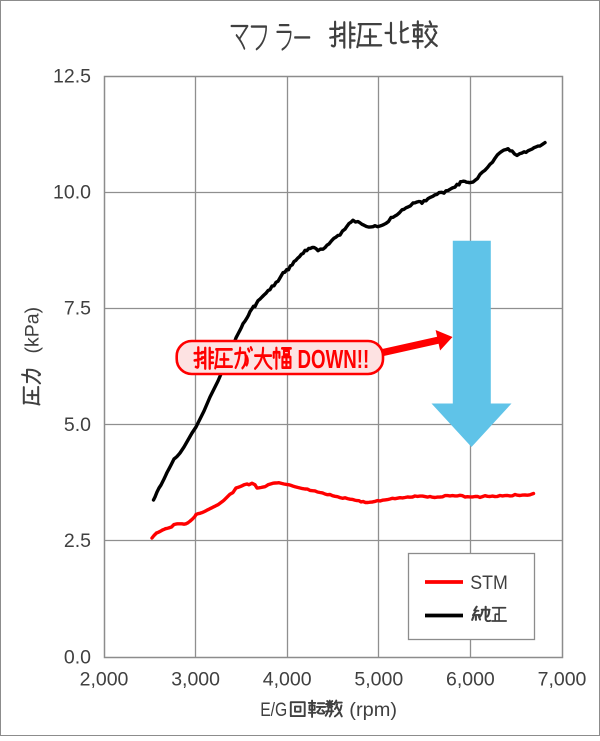 This screenshot has height=741, width=600. What do you see at coordinates (287, 680) in the screenshot?
I see `svg-text: 4,000` at bounding box center [287, 680].